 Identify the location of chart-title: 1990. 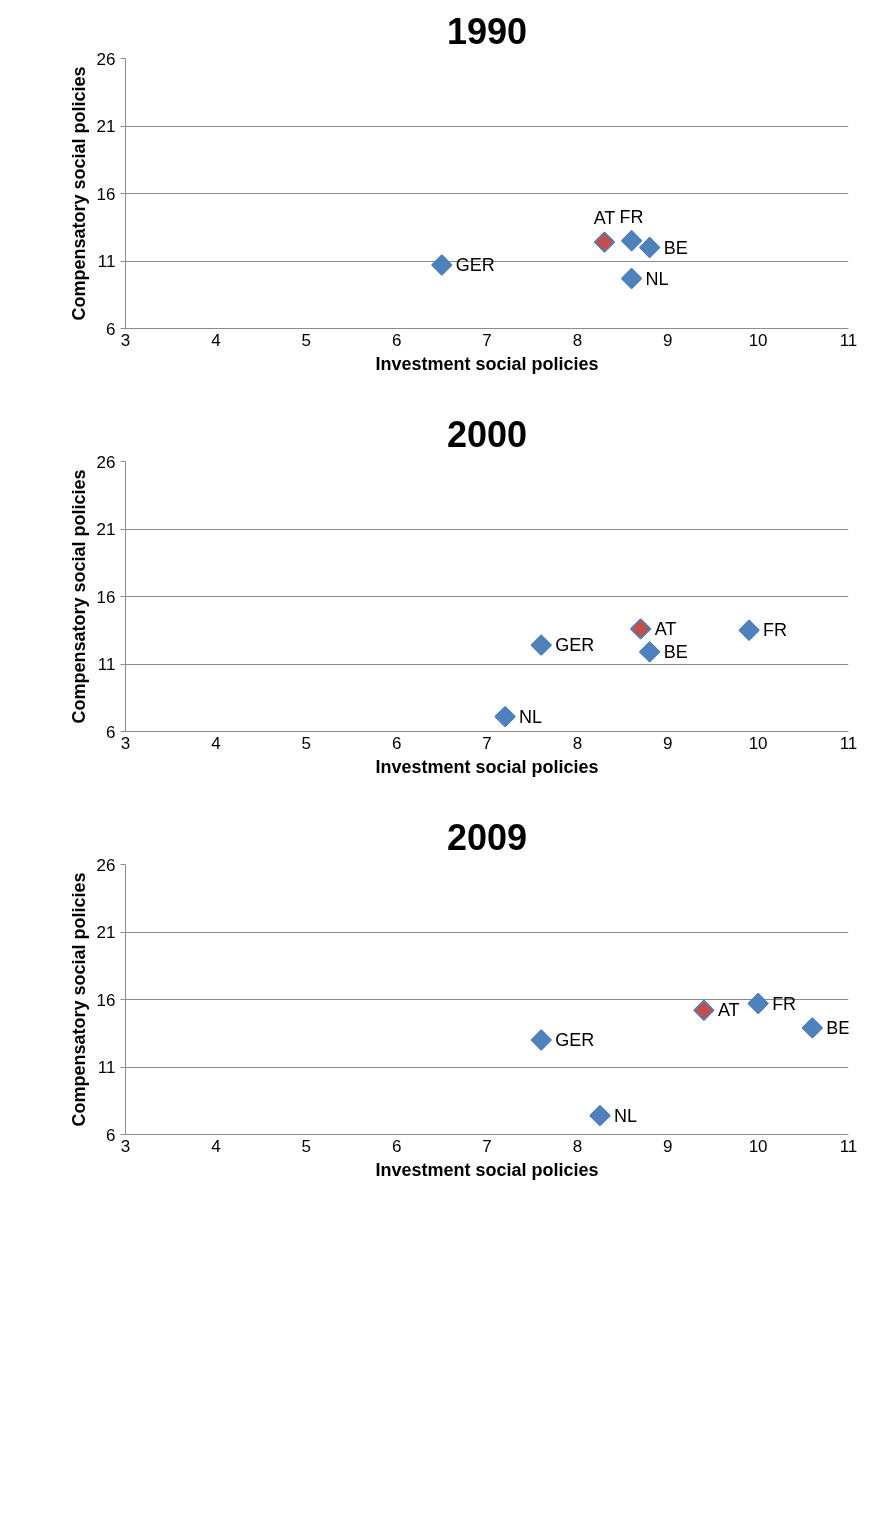
(487, 31).